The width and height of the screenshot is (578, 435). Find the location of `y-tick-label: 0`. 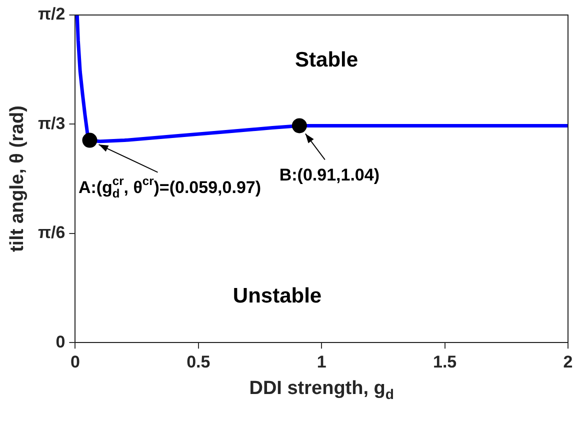

y-tick-label: 0 is located at coordinates (61, 342).